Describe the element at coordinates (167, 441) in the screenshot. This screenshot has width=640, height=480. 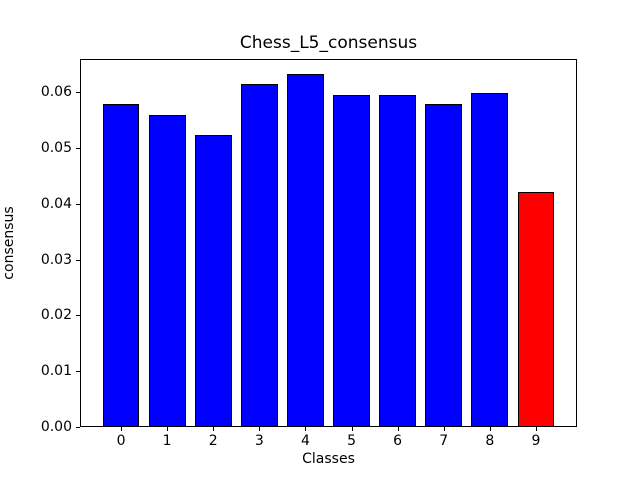
I see `x-tick-label: 1` at that location.